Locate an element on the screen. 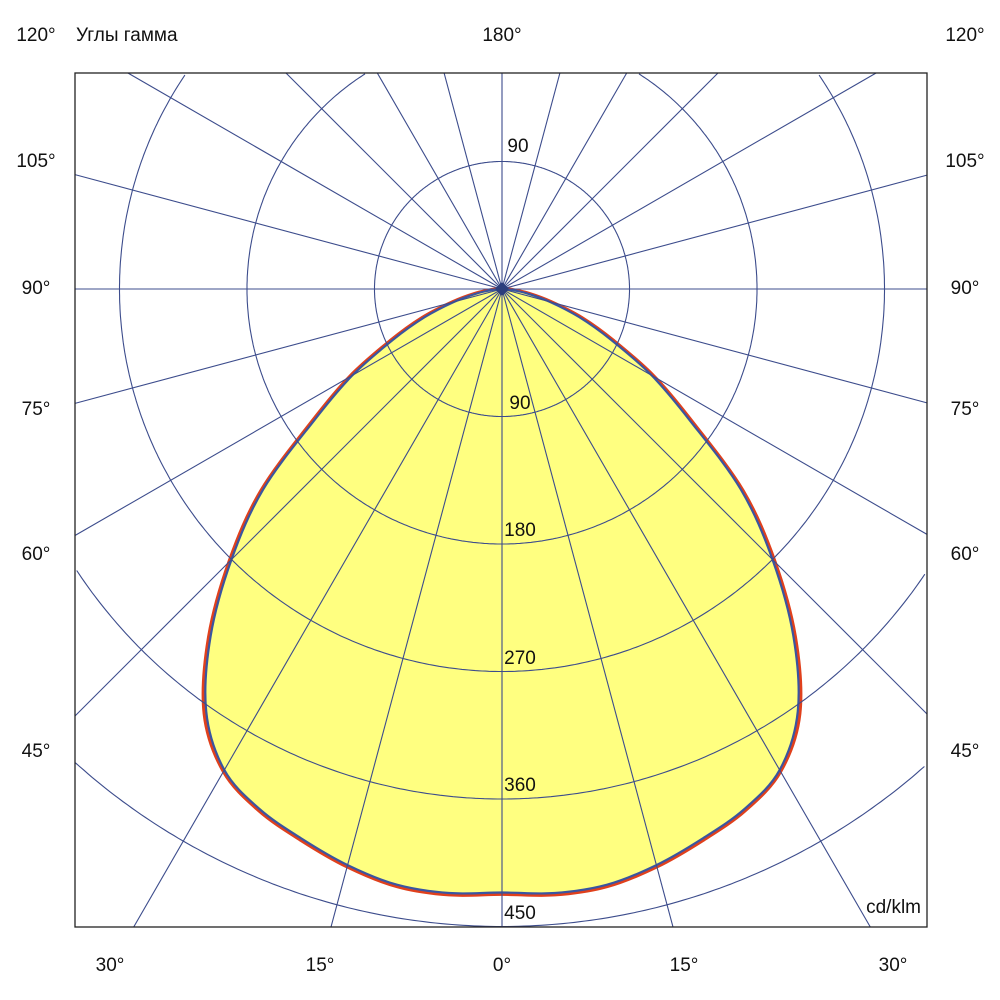  unit-label: cd/klm is located at coordinates (893, 907).